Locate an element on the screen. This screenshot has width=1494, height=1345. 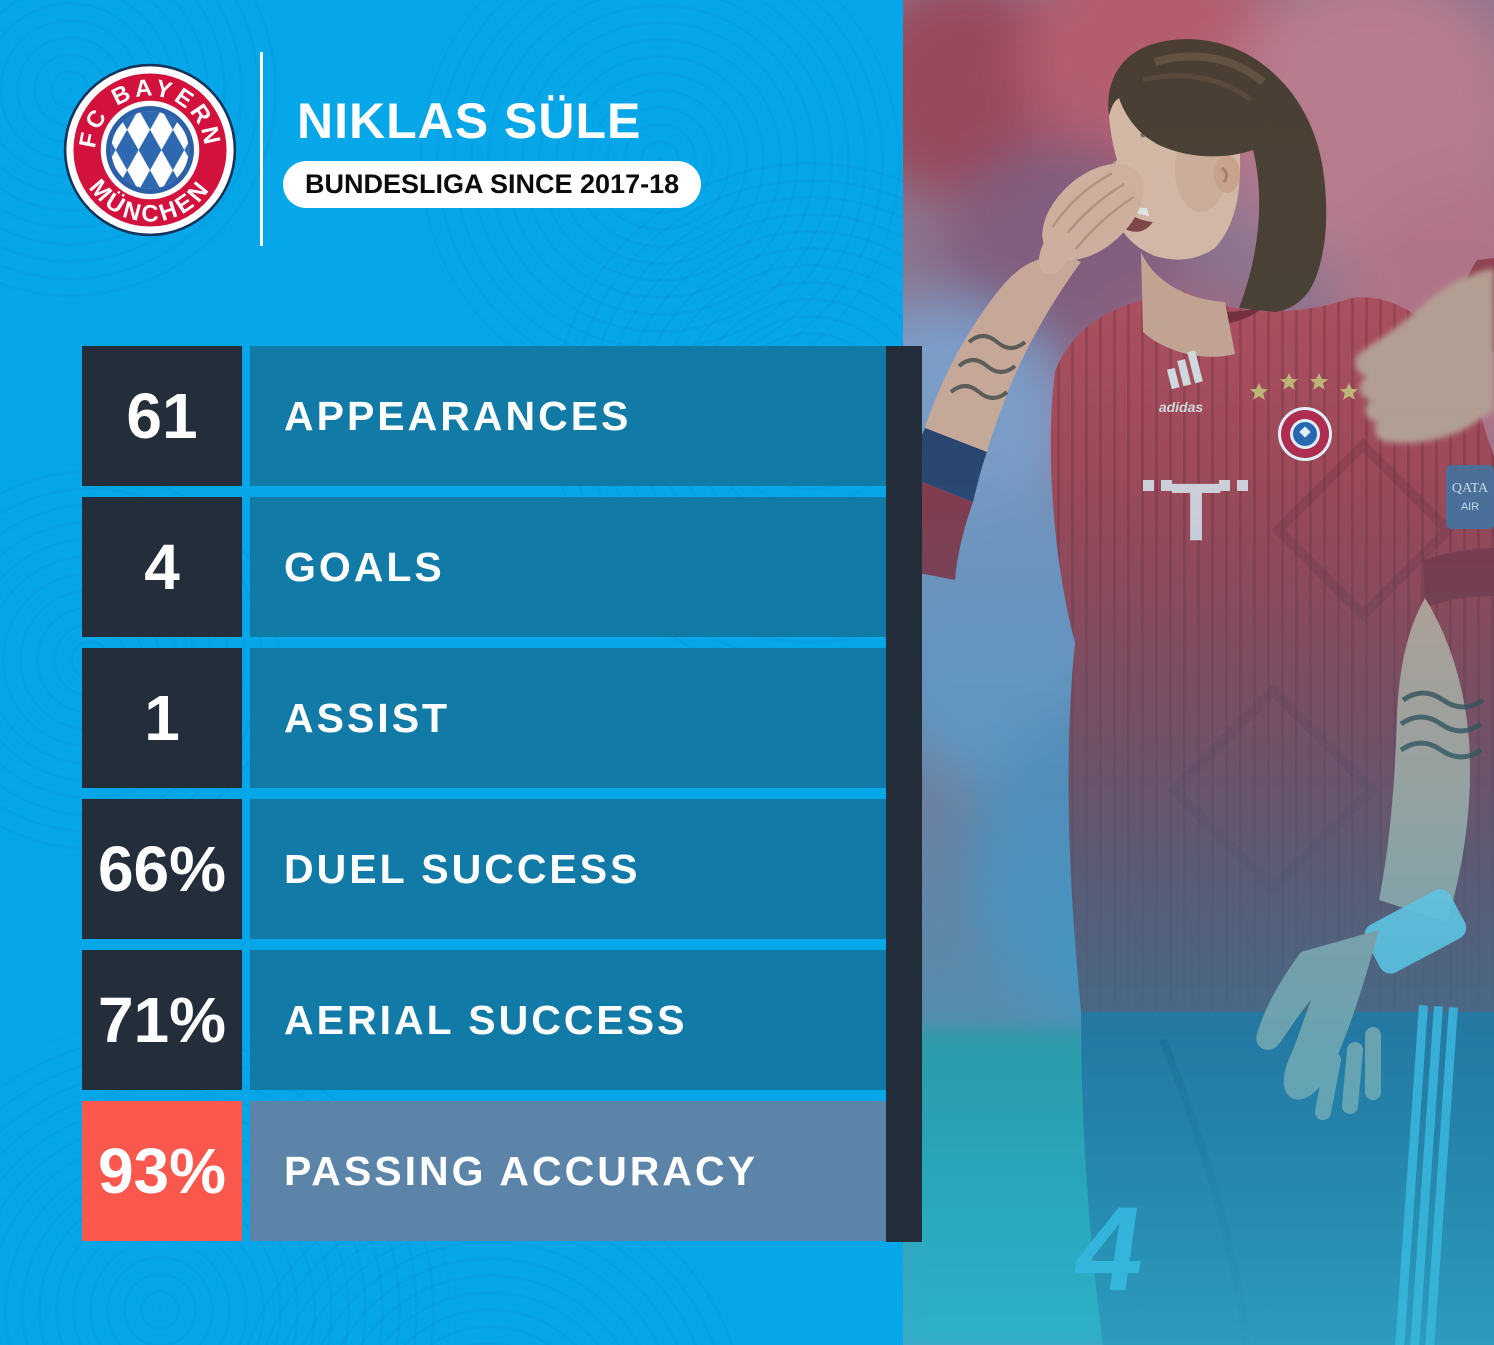
stat-row-appearances: 61 APPEARANCES is located at coordinates (484, 416).